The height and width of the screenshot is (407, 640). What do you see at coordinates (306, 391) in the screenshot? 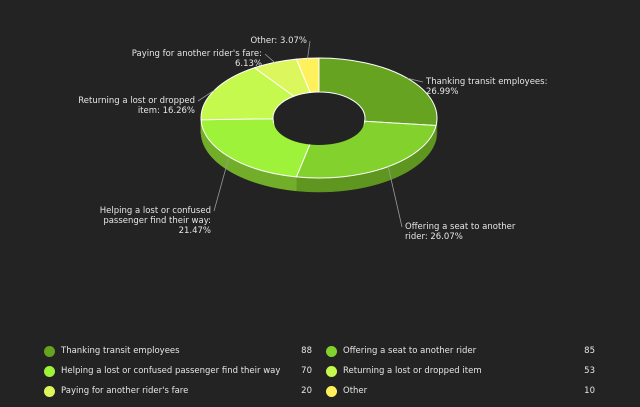
I see `legend-value: 20` at bounding box center [306, 391].